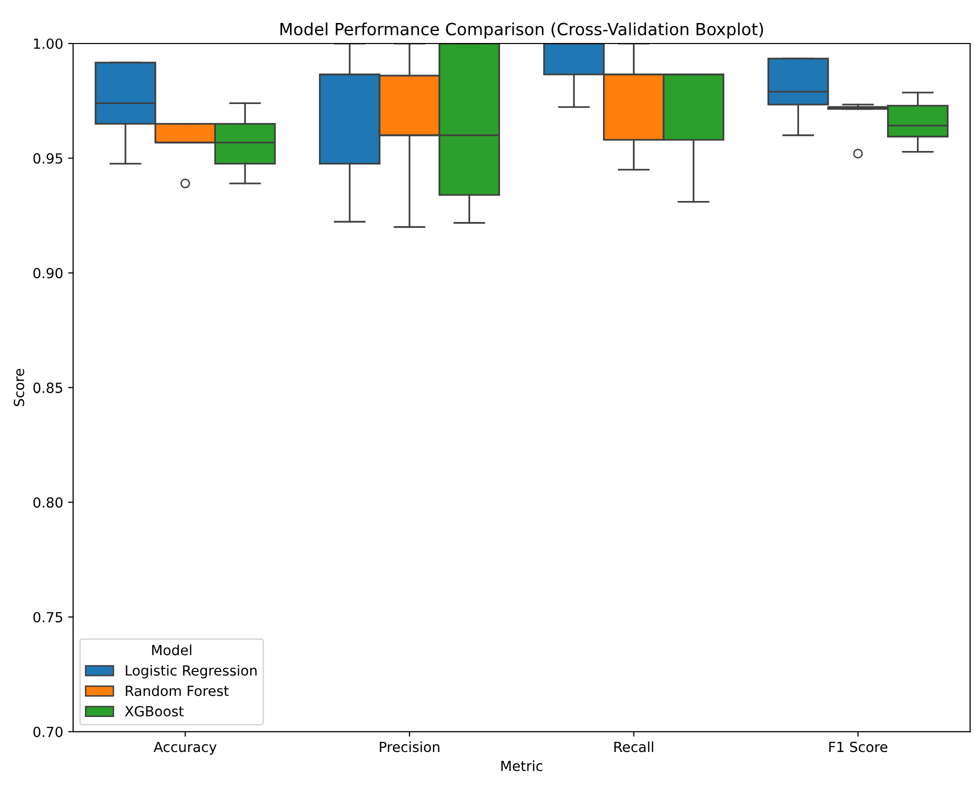 This screenshot has height=791, width=975. What do you see at coordinates (47, 502) in the screenshot?
I see `y-tick-label: 0.80` at bounding box center [47, 502].